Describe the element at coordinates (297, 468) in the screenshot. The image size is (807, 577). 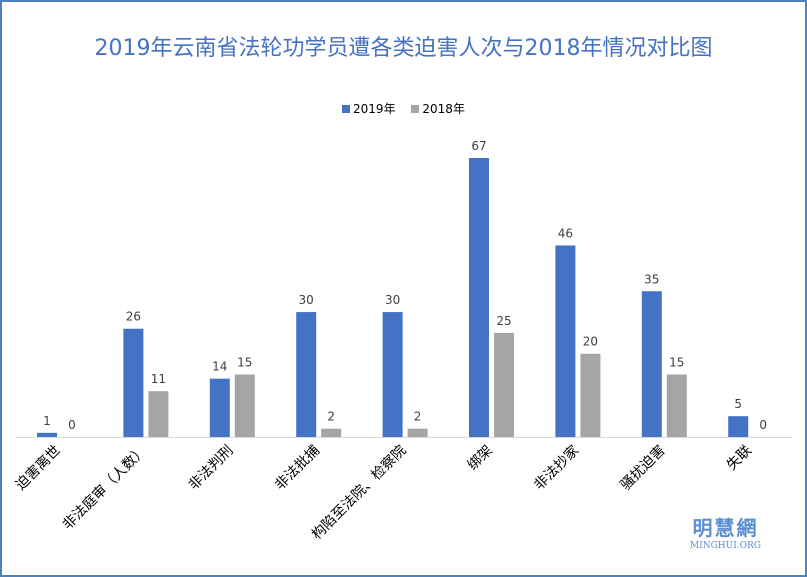
I see `category-label: 非法批捕` at that location.